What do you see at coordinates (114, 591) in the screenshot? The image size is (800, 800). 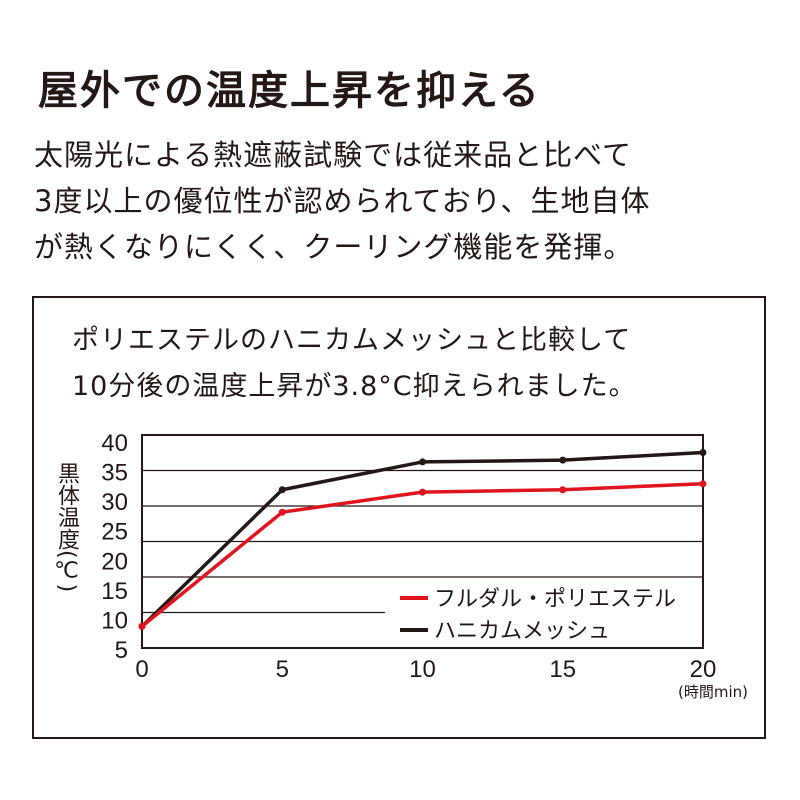 I see `y-tick-label: 15` at bounding box center [114, 591].